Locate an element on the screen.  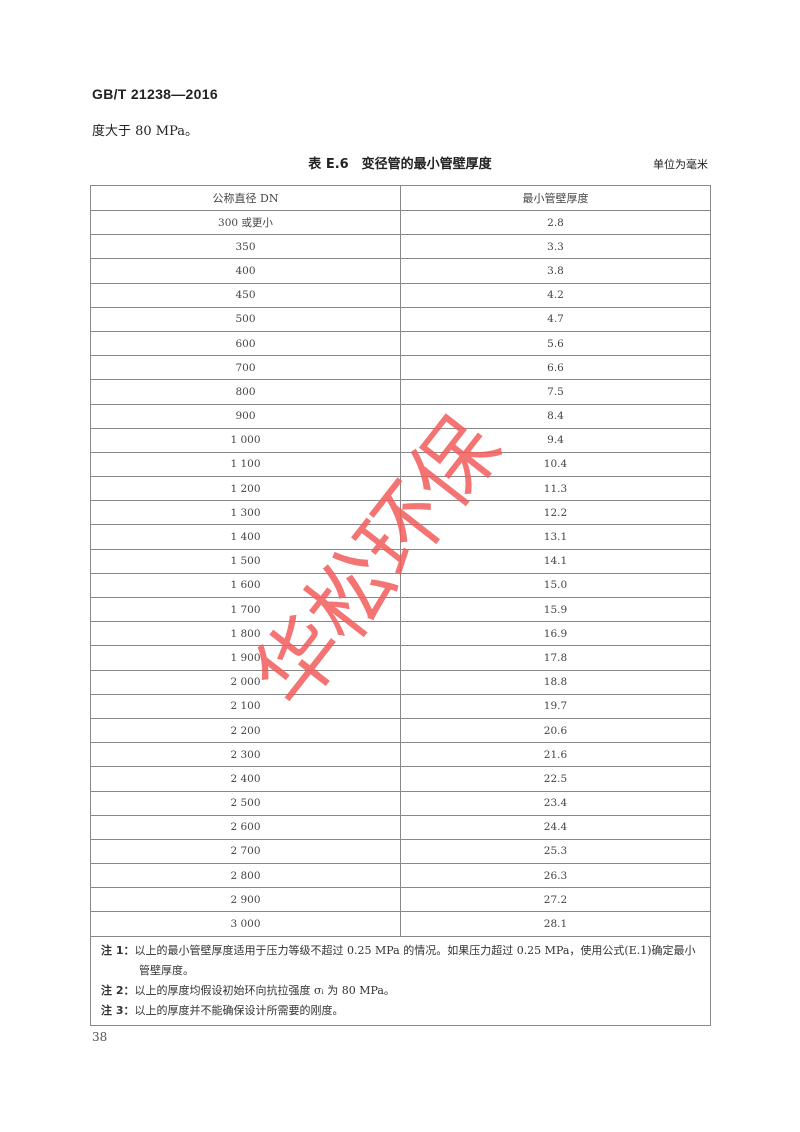
cell-min-thickness: 13.1 is located at coordinates (555, 537).